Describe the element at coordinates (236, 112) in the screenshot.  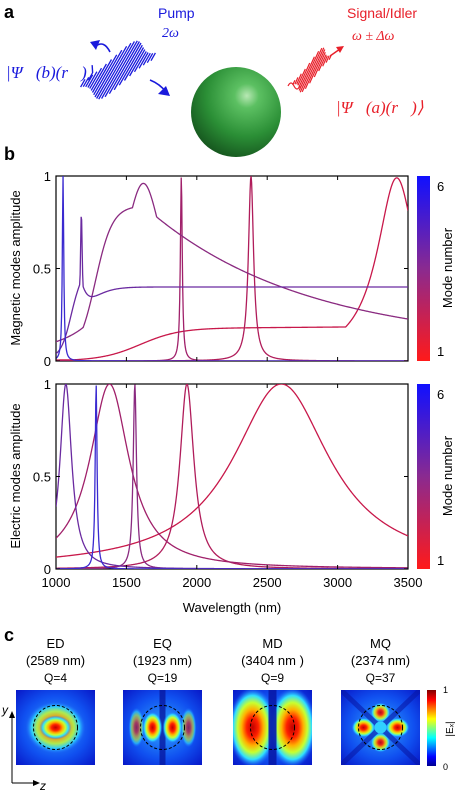
I see `nanosphere` at that location.